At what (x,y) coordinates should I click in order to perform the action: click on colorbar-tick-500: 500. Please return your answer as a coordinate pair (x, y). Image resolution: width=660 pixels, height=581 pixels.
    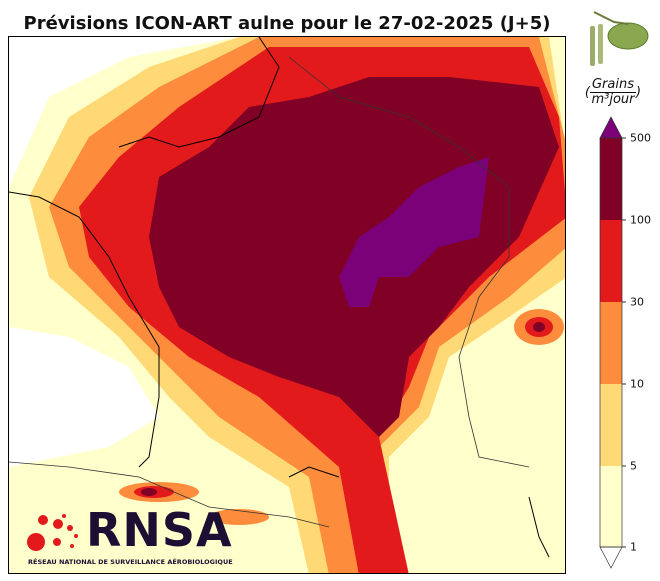
    Looking at the image, I should click on (640, 138).